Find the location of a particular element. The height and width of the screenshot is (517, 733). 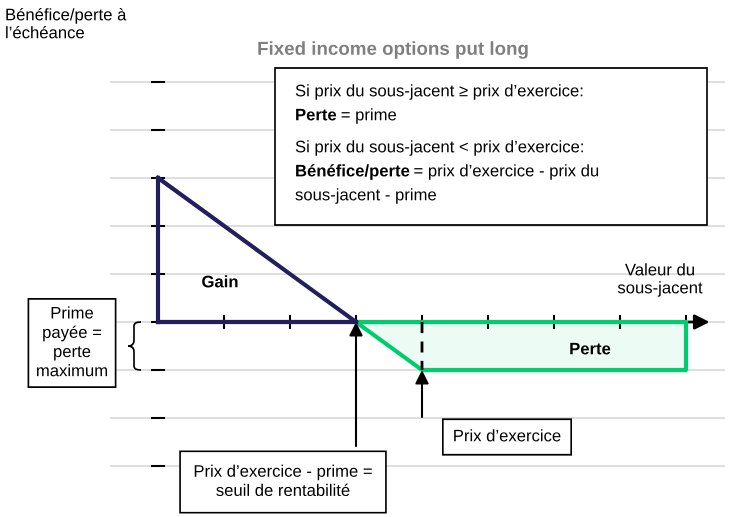

text: Prix d’exercice is located at coordinates (507, 435).